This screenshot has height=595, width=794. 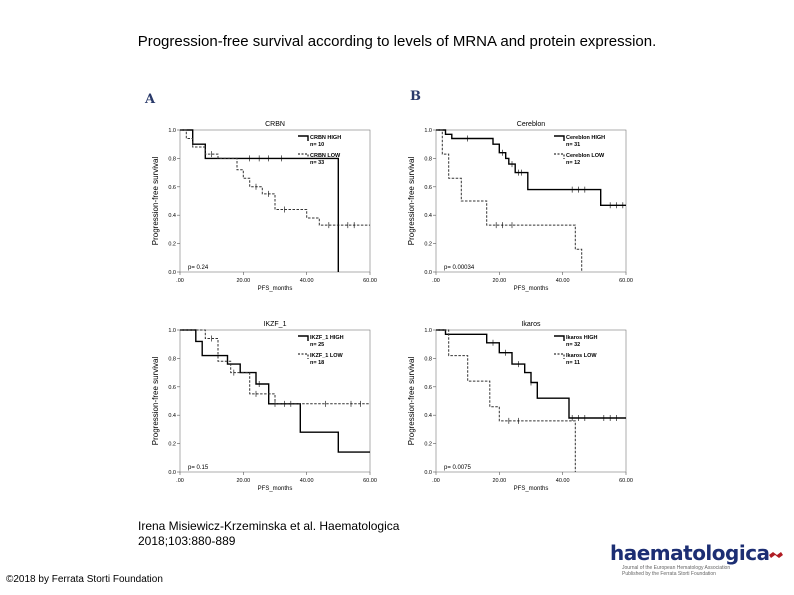 I want to click on legend-swatch-ikzf-1-high, so click(x=303, y=338).